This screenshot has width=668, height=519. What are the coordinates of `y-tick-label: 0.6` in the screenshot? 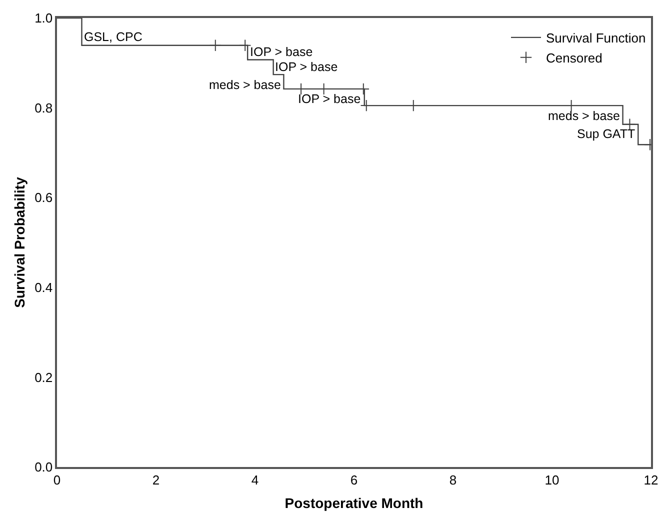 It's located at (43, 198).